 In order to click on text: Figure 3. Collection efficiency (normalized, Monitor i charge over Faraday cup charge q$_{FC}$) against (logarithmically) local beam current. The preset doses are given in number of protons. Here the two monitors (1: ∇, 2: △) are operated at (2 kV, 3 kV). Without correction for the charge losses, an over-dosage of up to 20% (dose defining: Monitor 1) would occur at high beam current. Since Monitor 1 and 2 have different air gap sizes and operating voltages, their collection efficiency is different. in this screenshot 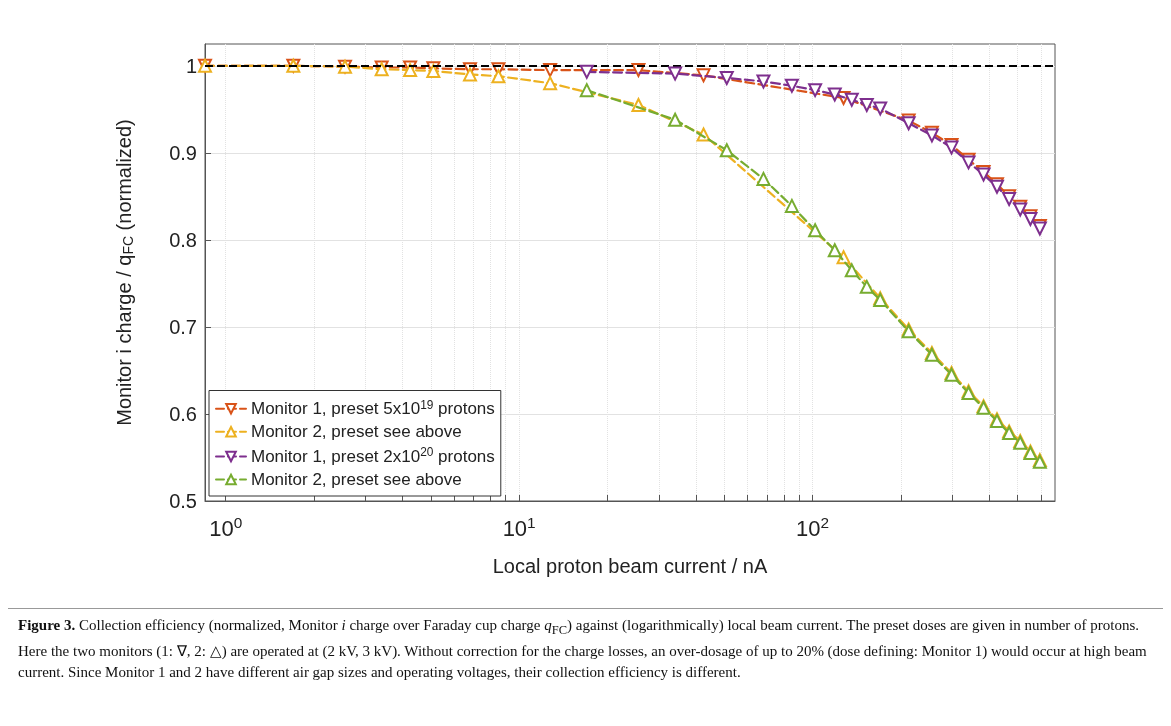, I will do `click(582, 648)`.